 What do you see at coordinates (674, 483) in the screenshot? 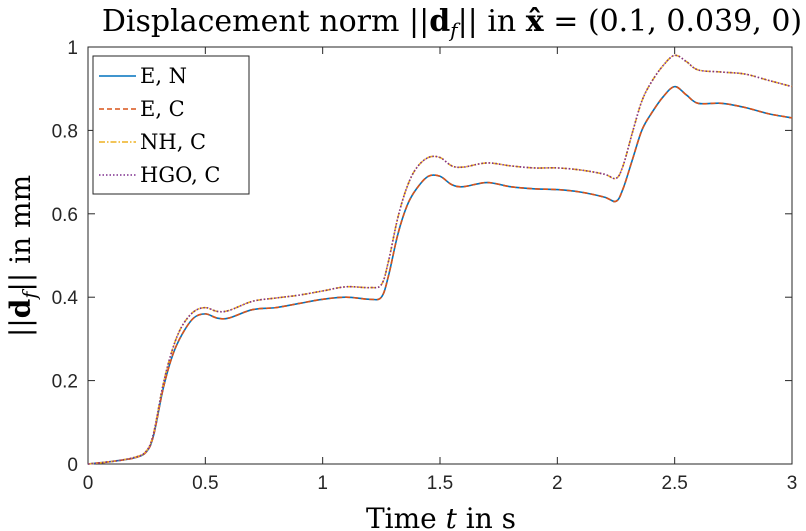
I see `x-tick-label: 2.5` at bounding box center [674, 483].